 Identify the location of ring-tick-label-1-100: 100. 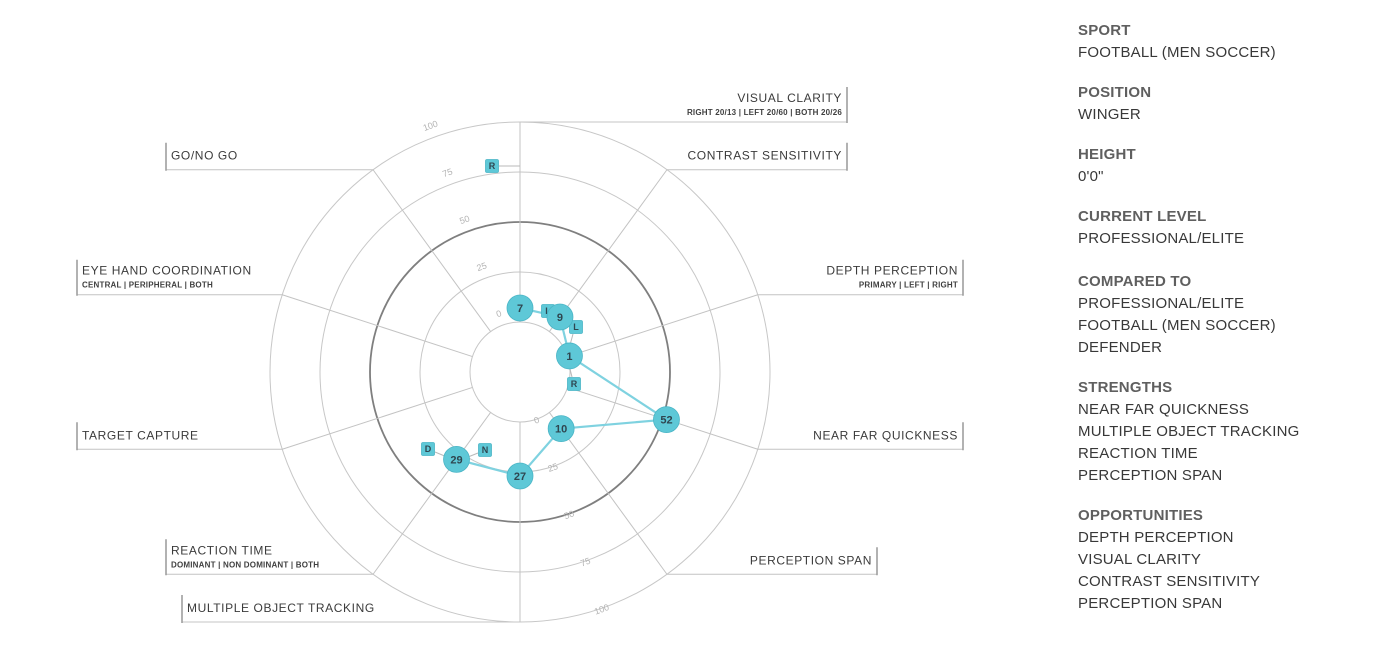
(602, 609).